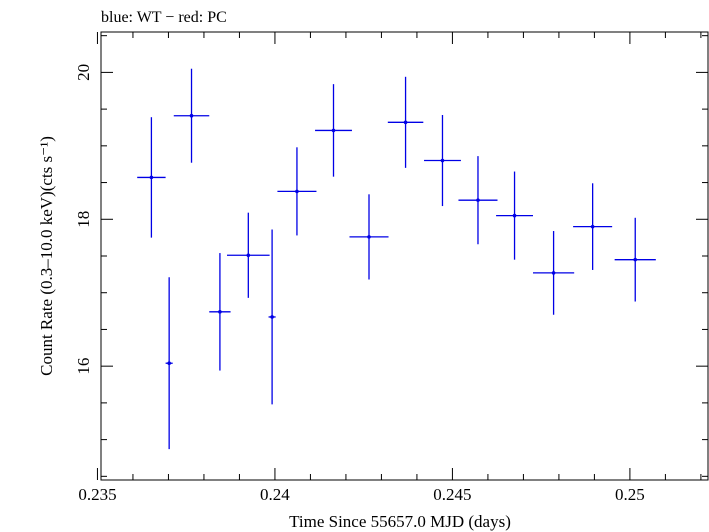 The image size is (709, 532). Describe the element at coordinates (97, 494) in the screenshot. I see `x-tick-label: 0.235` at that location.